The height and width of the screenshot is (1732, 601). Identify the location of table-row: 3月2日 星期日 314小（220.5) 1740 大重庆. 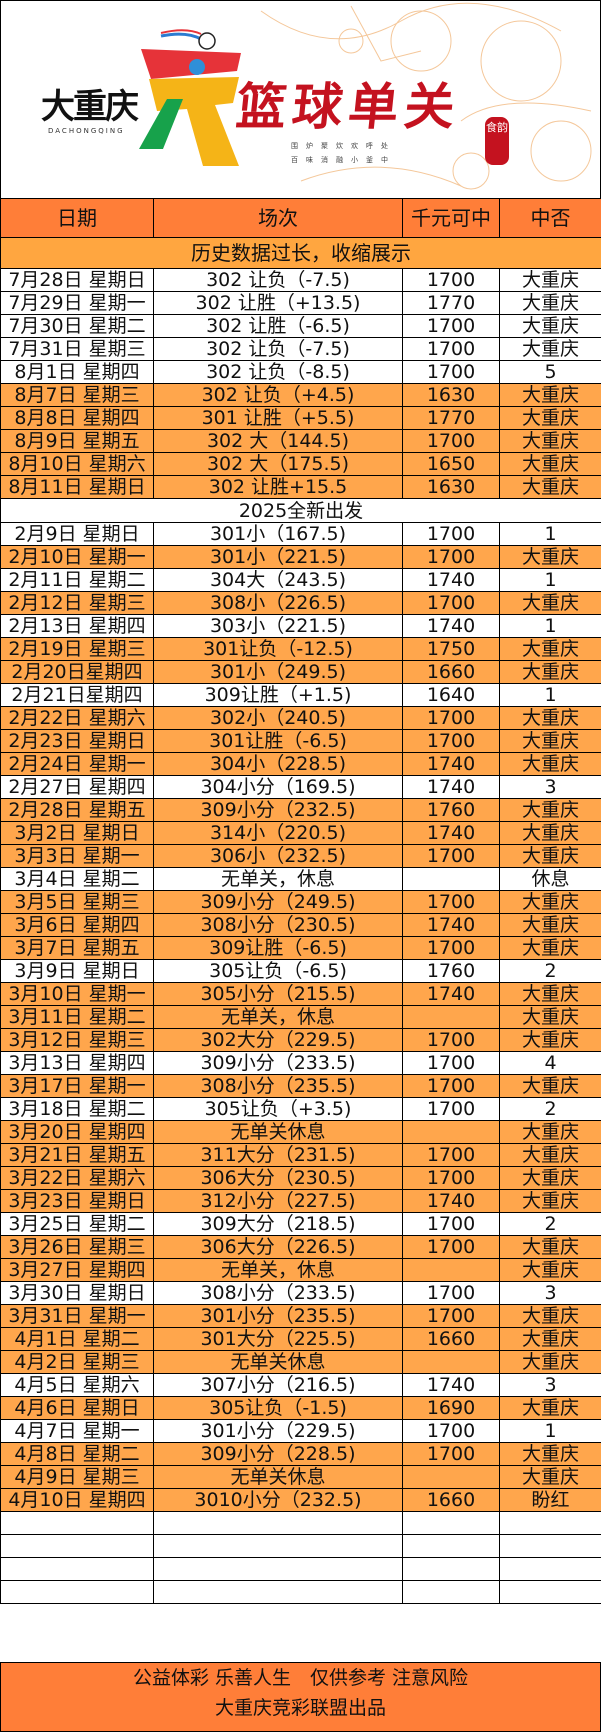
(300, 833).